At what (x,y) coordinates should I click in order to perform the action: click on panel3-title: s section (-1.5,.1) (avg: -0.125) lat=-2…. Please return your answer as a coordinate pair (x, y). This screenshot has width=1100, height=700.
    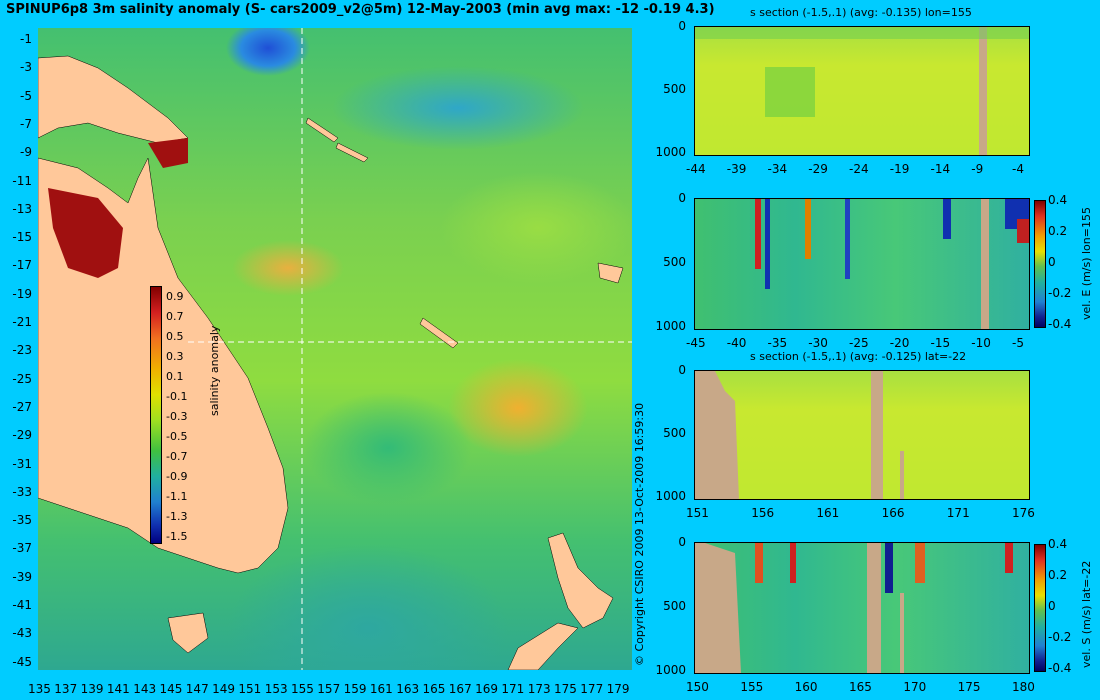
    Looking at the image, I should click on (858, 356).